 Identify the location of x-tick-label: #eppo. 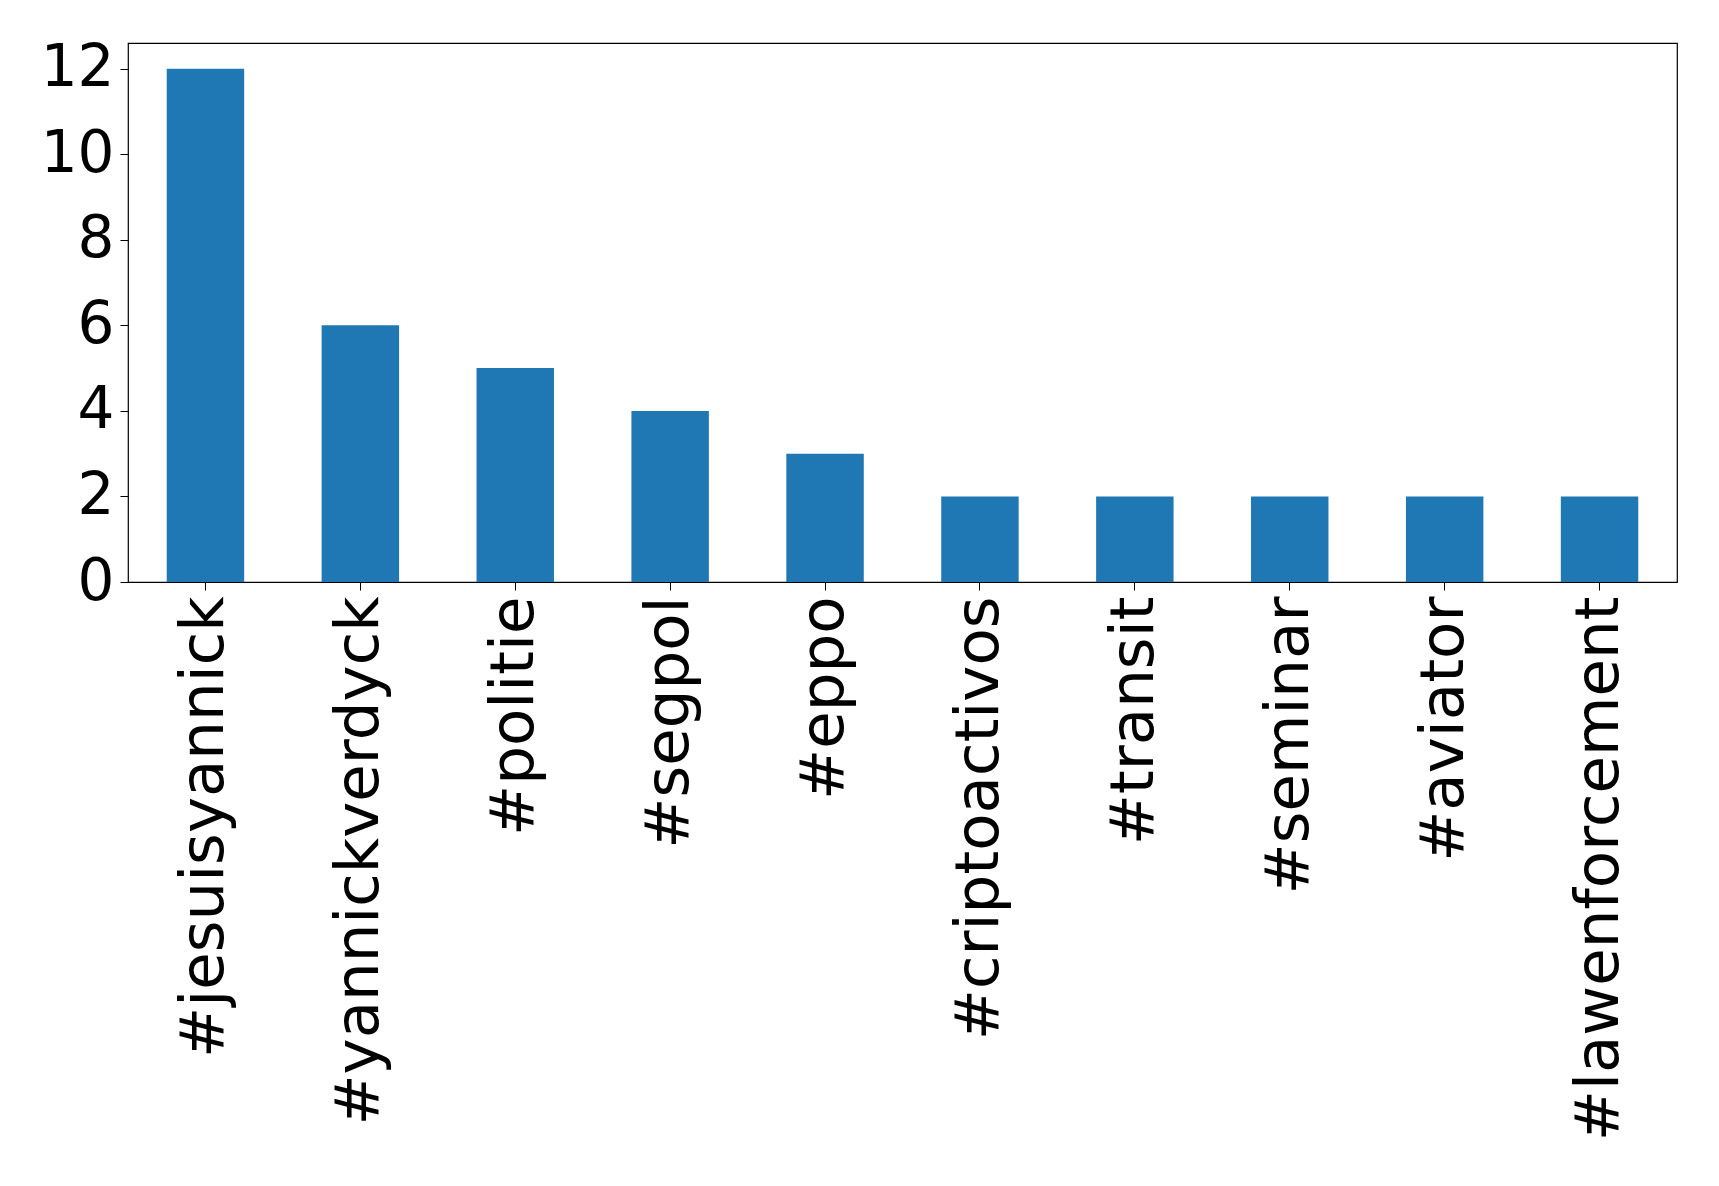
(822, 698).